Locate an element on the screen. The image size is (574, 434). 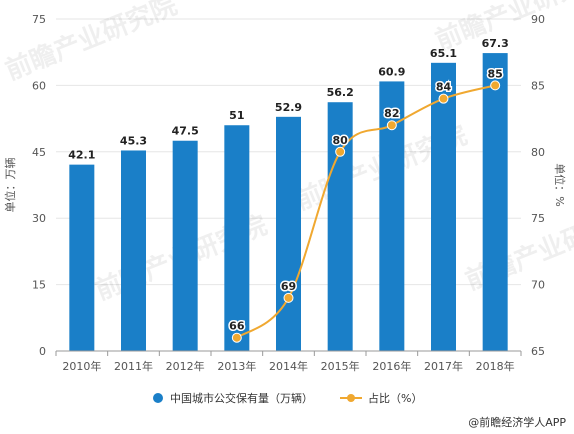
bar-data-label: 60.9 is located at coordinates (391, 71).